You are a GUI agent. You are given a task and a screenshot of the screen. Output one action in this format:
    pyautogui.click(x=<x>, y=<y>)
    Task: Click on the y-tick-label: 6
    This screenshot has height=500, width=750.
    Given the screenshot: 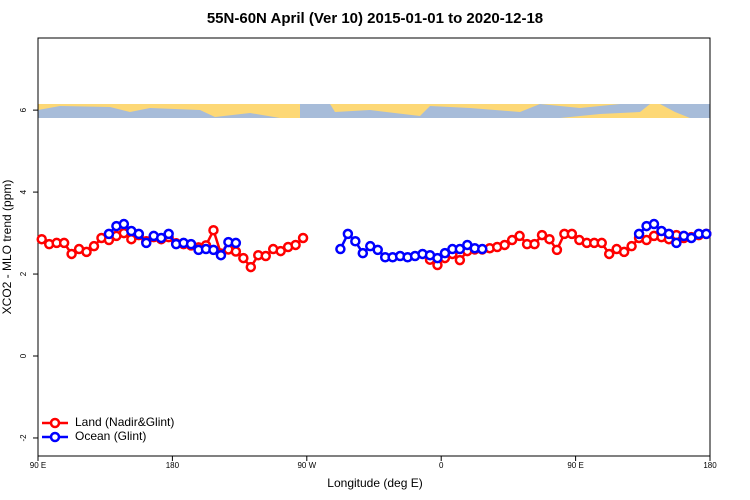 What is the action you would take?
    pyautogui.click(x=23, y=109)
    